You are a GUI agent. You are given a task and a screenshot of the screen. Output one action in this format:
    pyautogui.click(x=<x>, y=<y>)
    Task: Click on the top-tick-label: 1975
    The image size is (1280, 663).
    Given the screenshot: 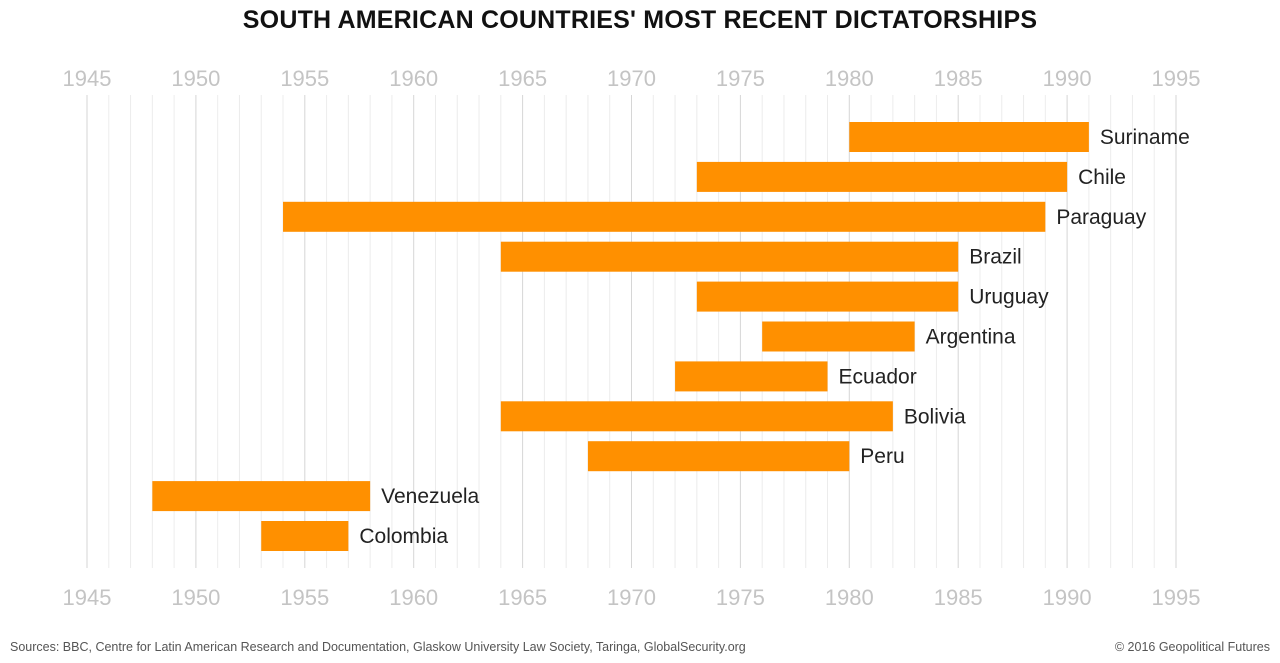 What is the action you would take?
    pyautogui.click(x=740, y=78)
    